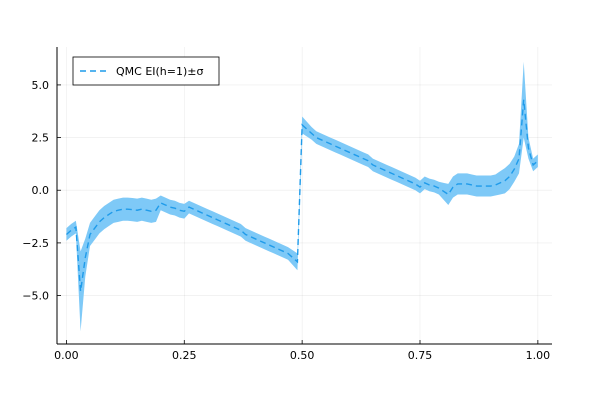 The height and width of the screenshot is (400, 600). Describe the element at coordinates (66, 355) in the screenshot. I see `x-tick-label: 0.00` at that location.